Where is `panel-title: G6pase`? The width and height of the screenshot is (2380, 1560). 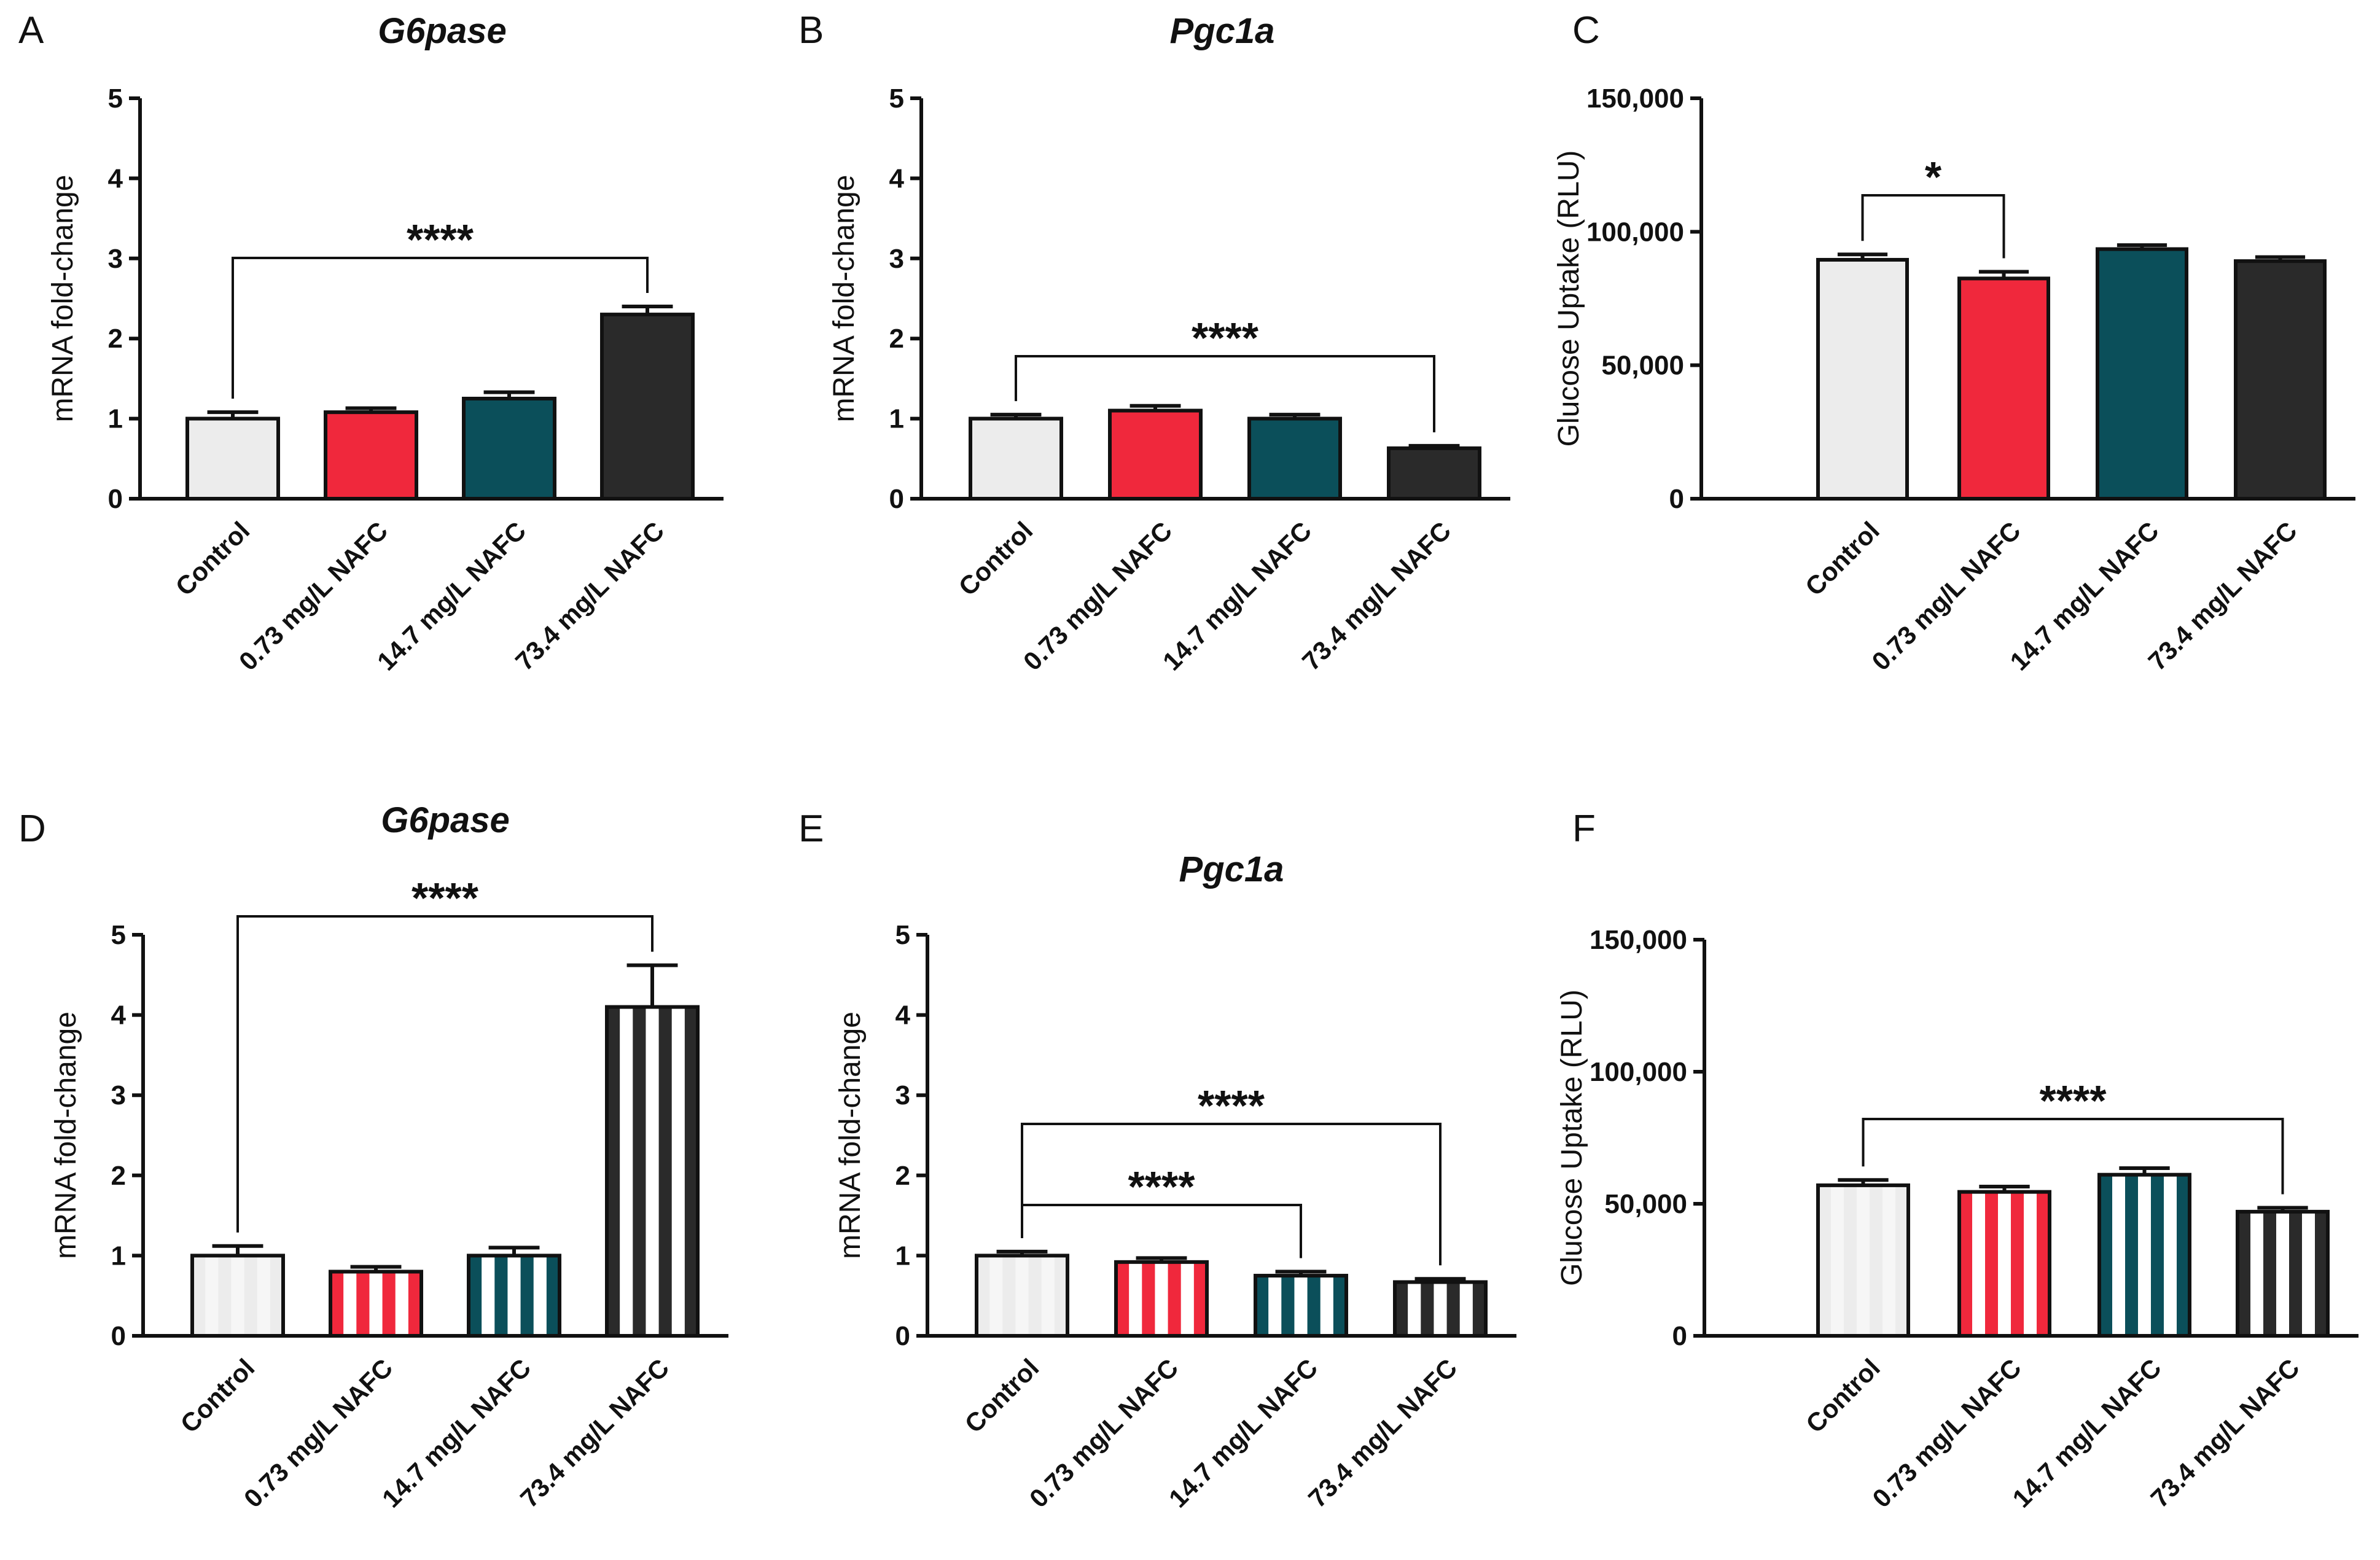 panel-title: G6pase is located at coordinates (445, 820).